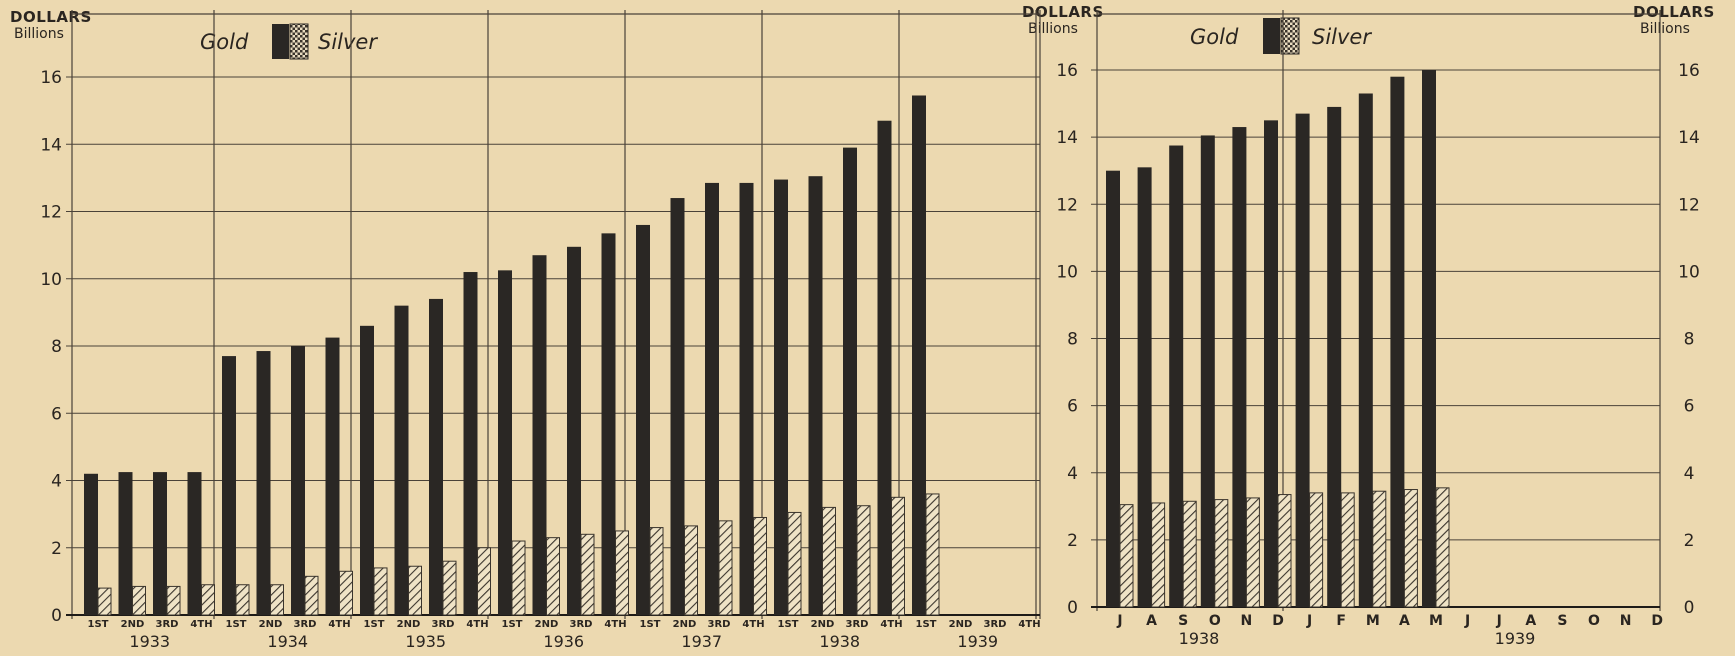  Describe the element at coordinates (1214, 37) in the screenshot. I see `right-legend-gold-label: Gold` at that location.